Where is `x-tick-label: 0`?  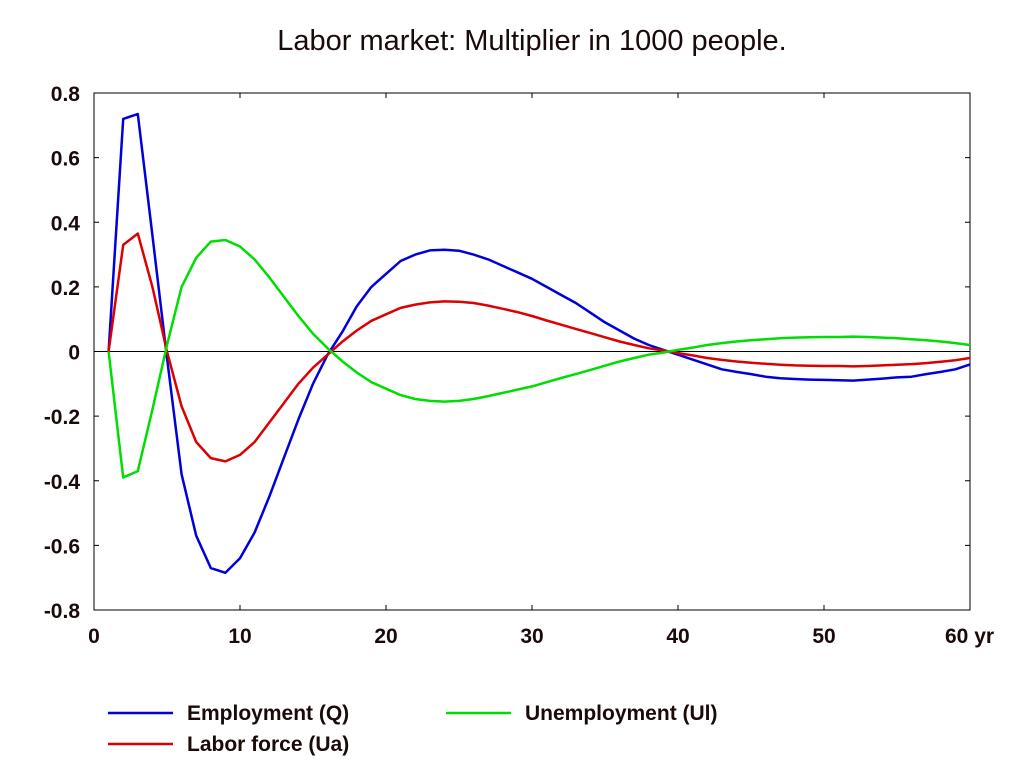
x-tick-label: 0 is located at coordinates (94, 636).